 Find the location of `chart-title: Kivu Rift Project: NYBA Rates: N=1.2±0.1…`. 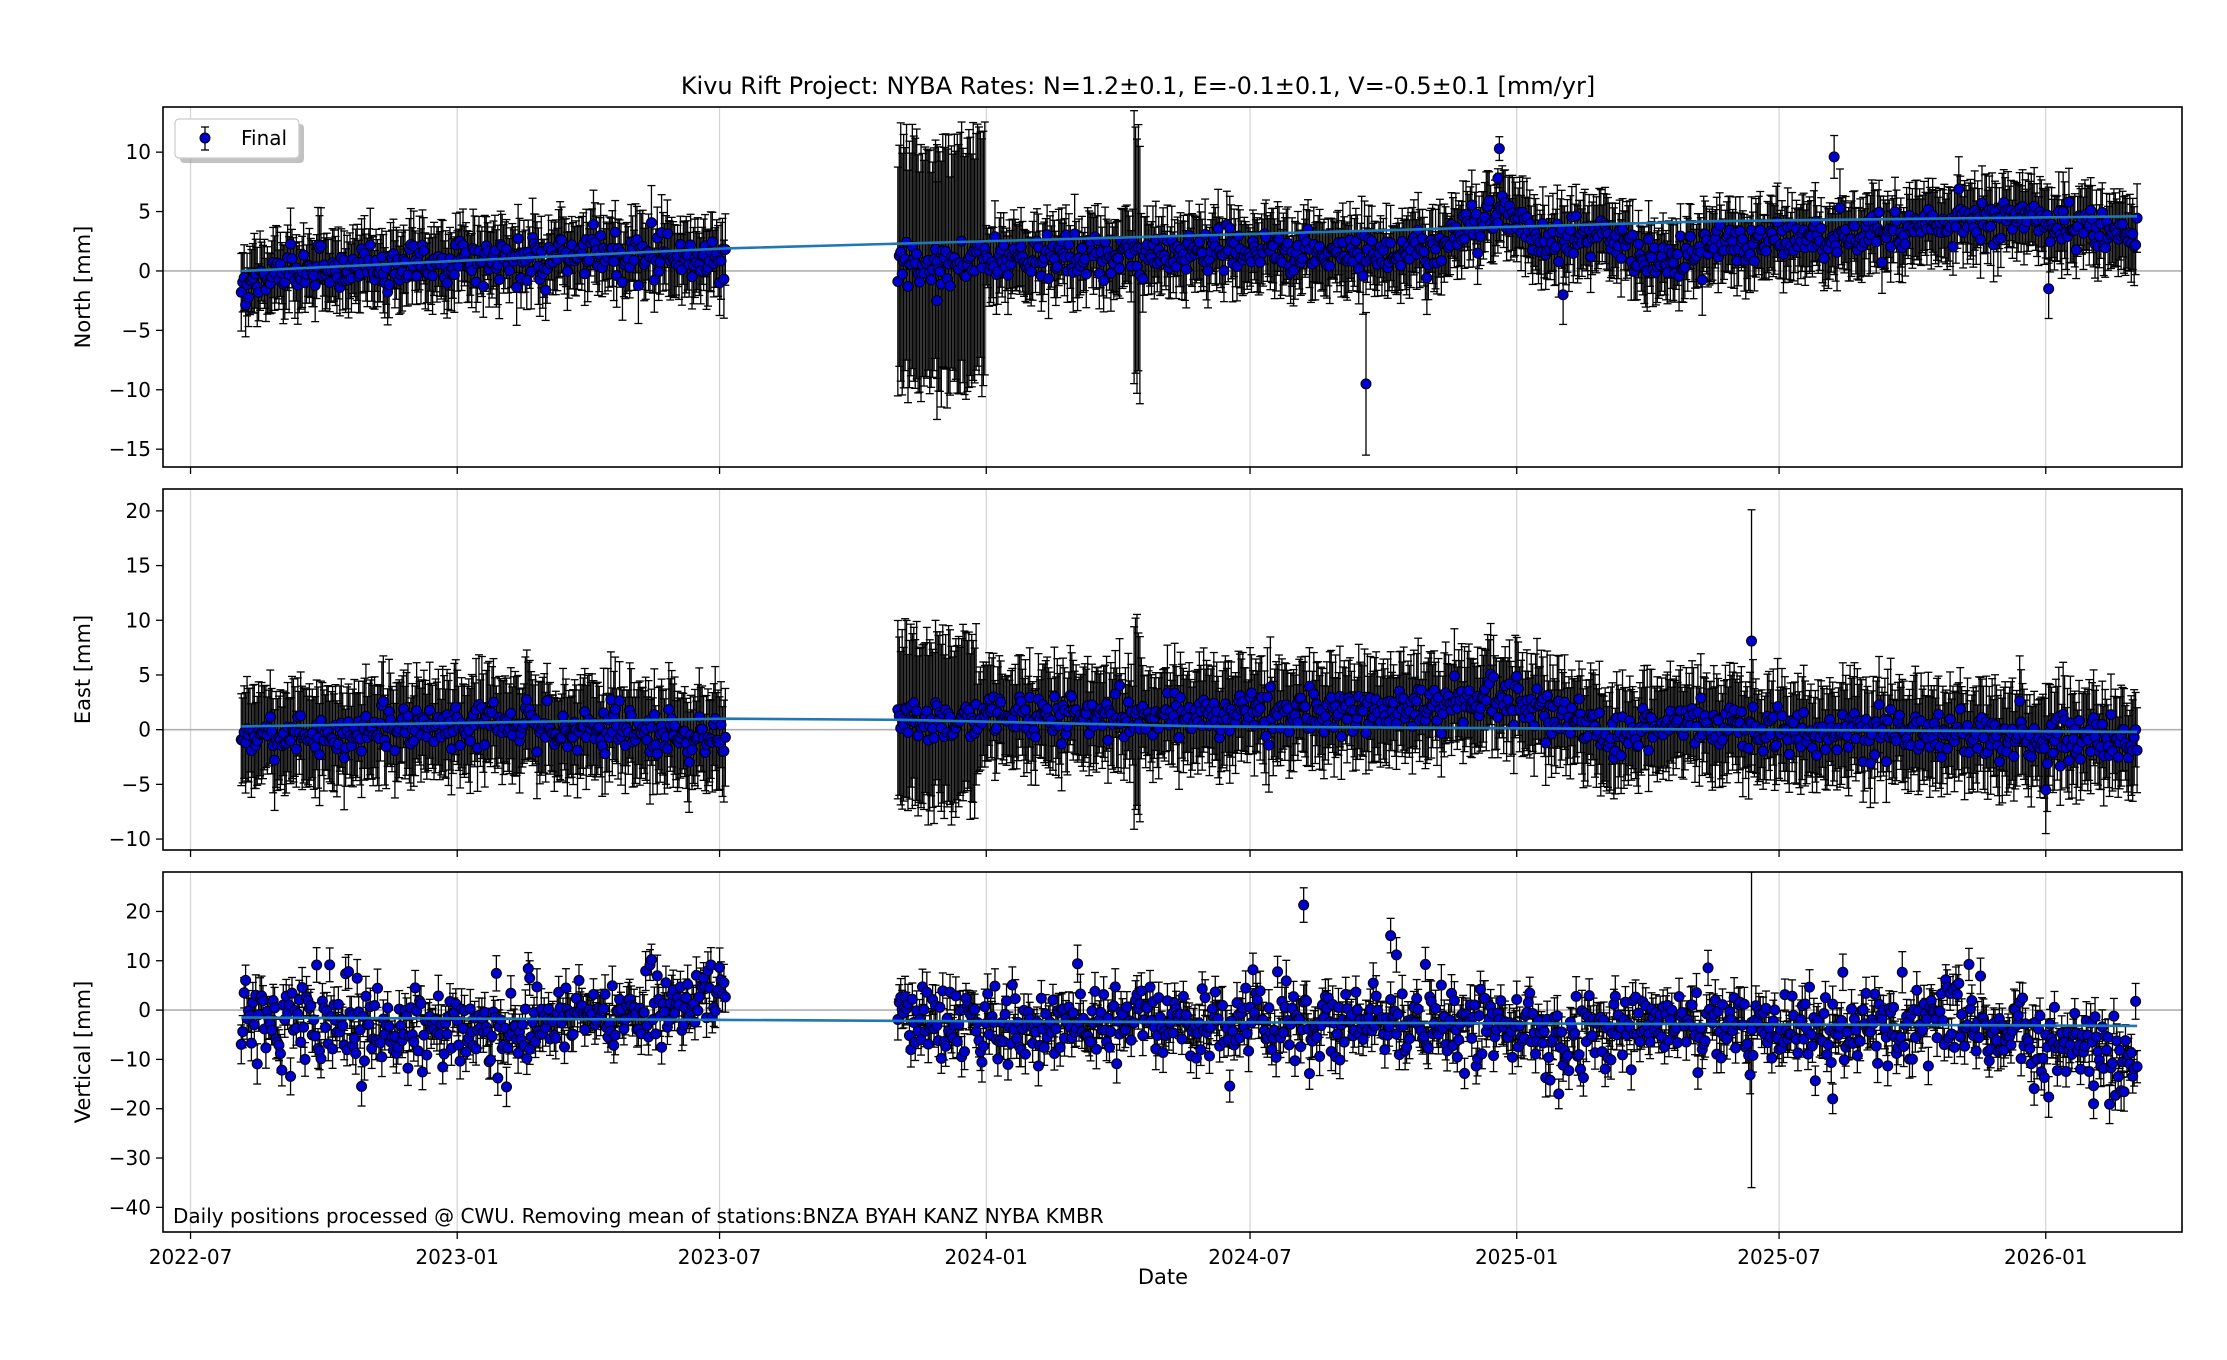

chart-title: Kivu Rift Project: NYBA Rates: N=1.2±0.1… is located at coordinates (1138, 86).